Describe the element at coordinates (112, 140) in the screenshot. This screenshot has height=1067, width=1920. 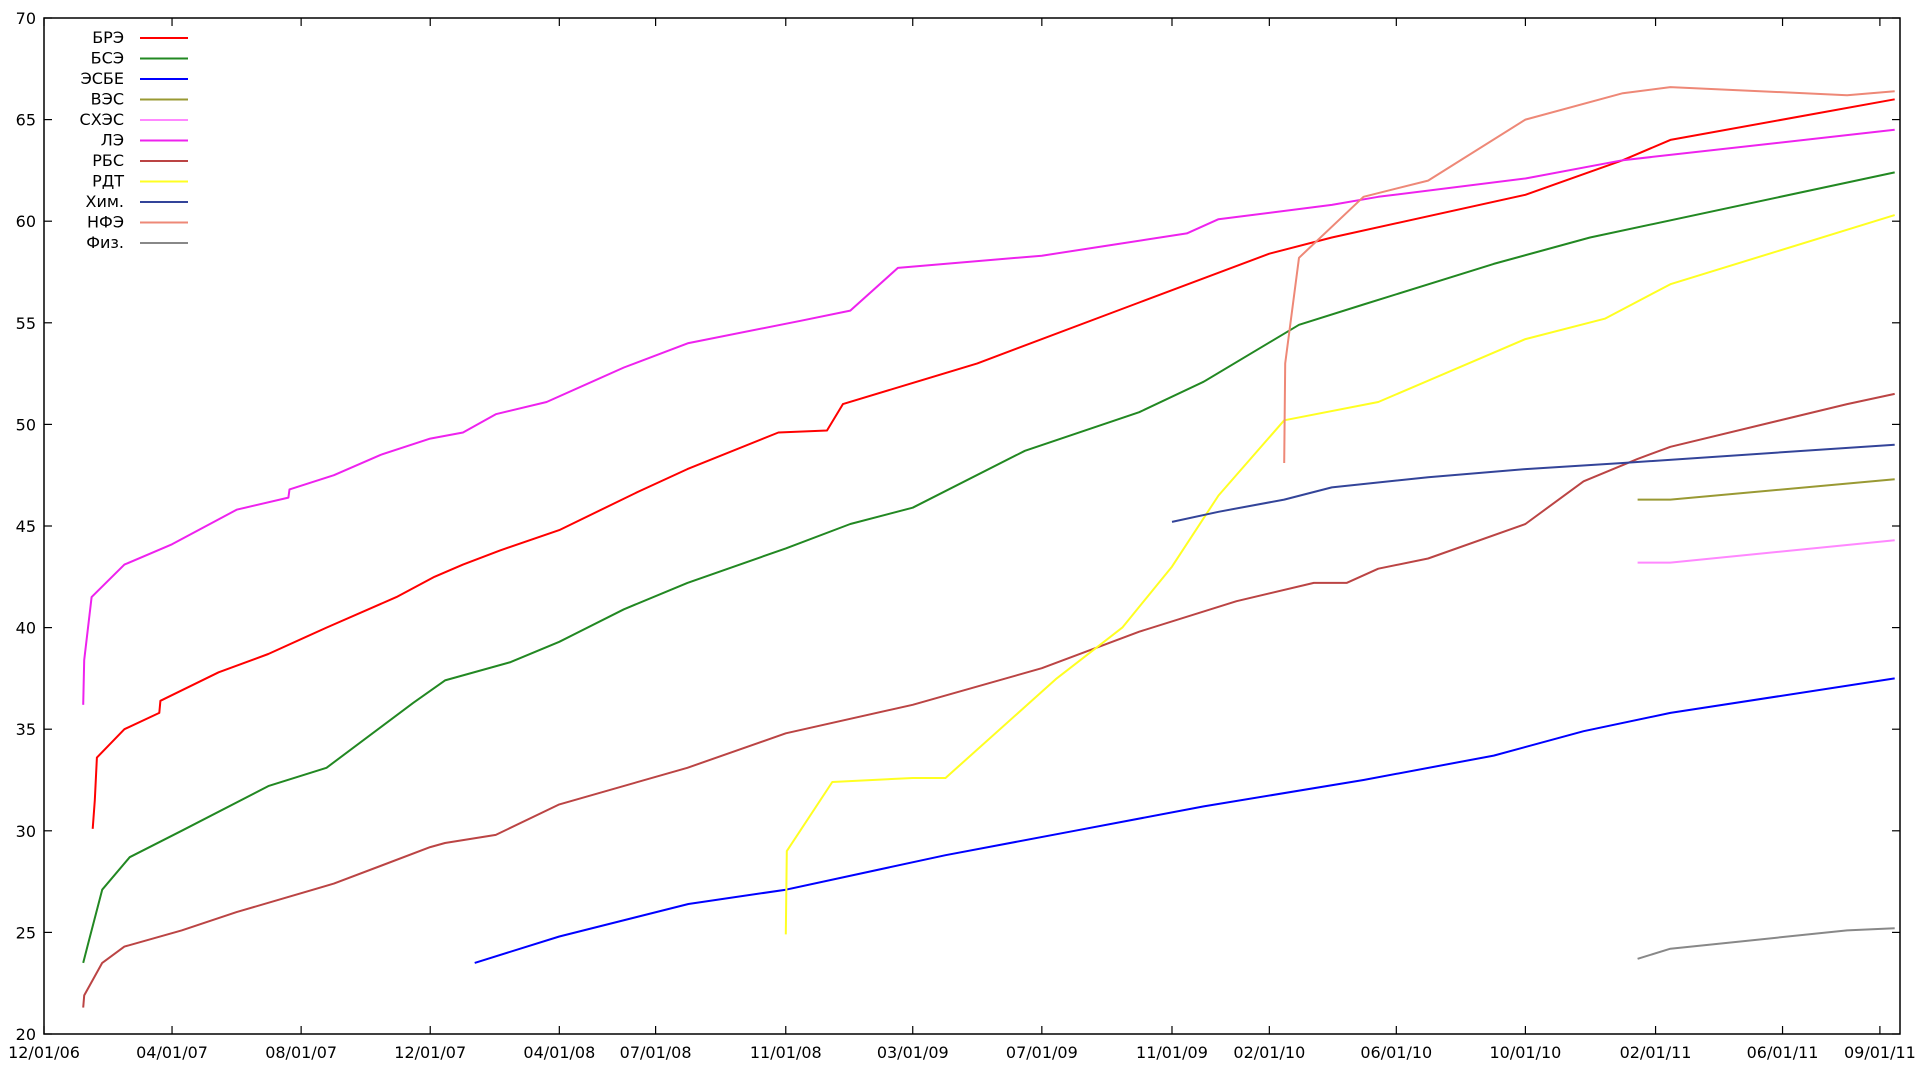
I see `legend-label: ЛЭ` at that location.